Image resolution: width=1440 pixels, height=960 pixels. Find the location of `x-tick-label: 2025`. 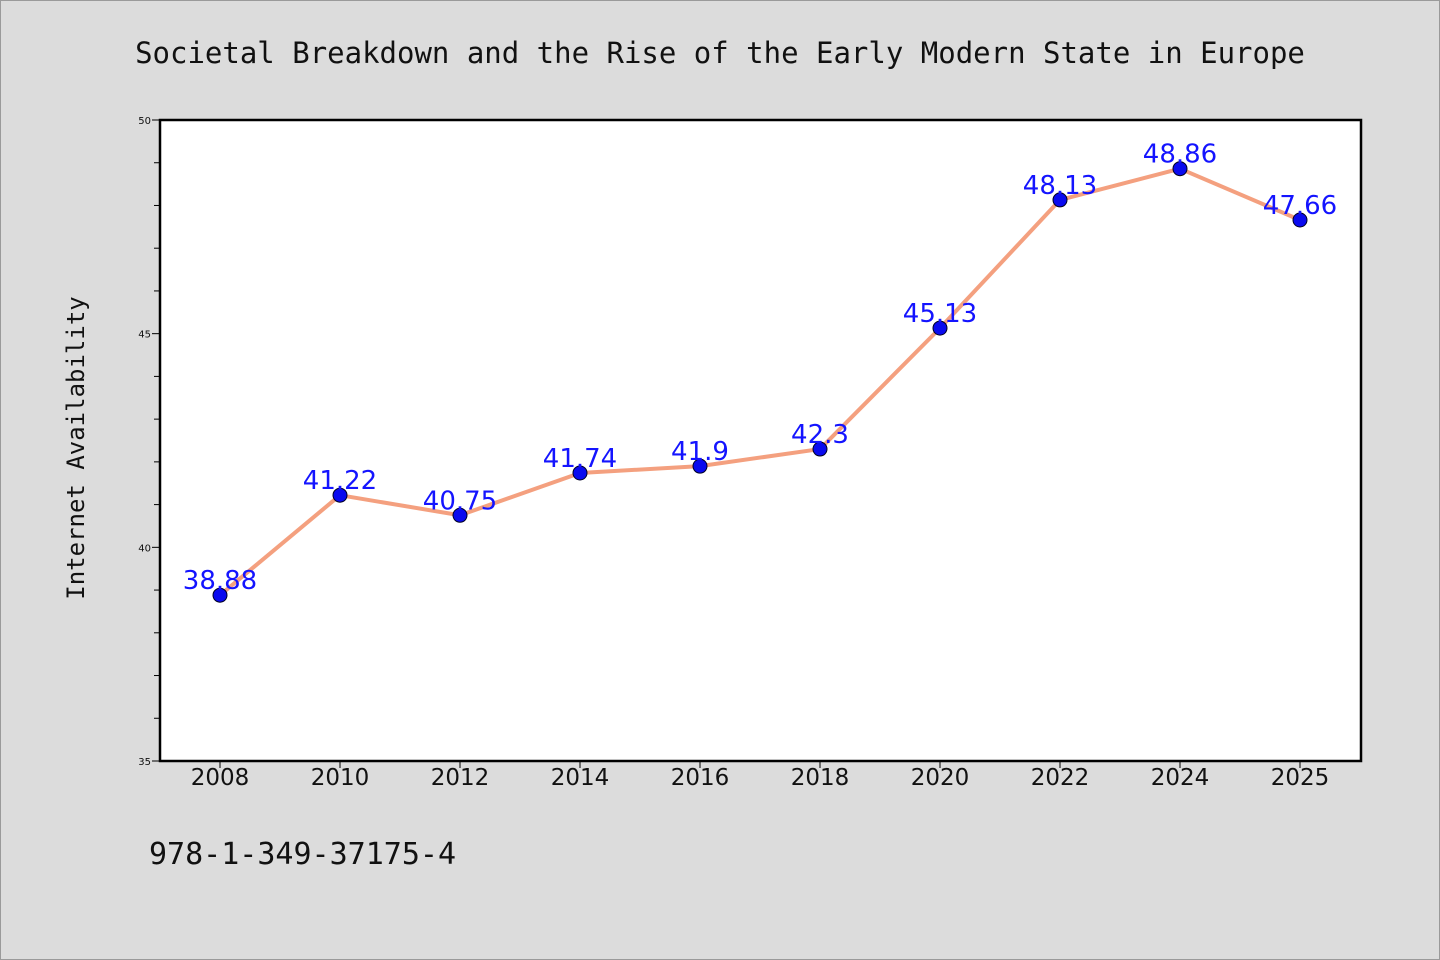

x-tick-label: 2025 is located at coordinates (1300, 778).